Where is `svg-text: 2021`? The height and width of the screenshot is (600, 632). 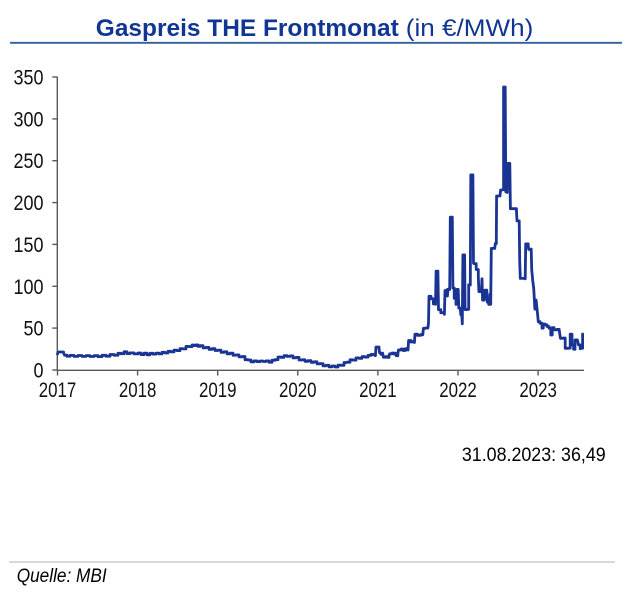
svg-text: 2021 is located at coordinates (378, 390).